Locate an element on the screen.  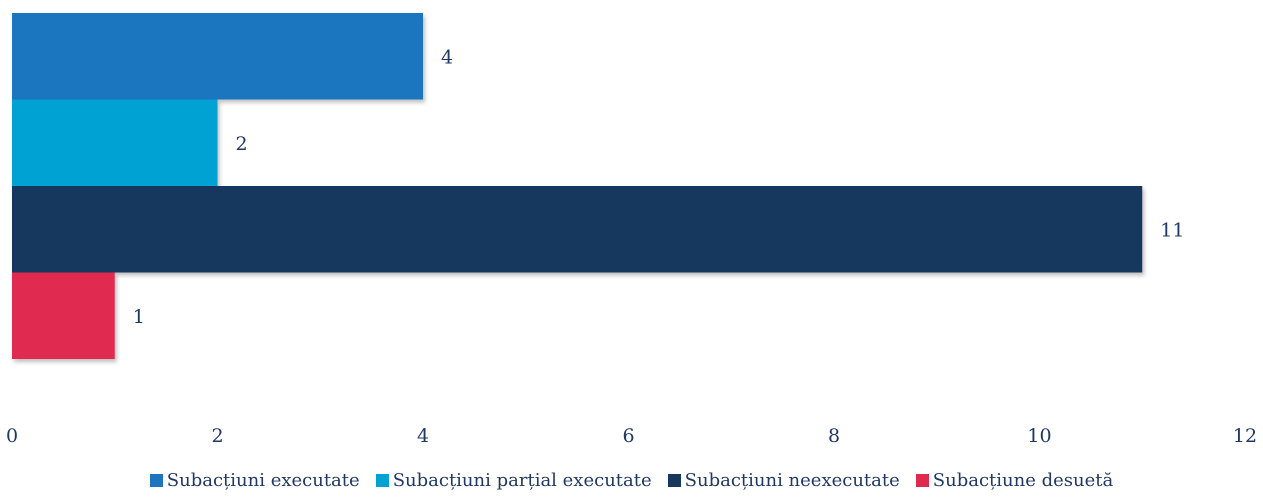
bar-value-label: 1 is located at coordinates (139, 317).